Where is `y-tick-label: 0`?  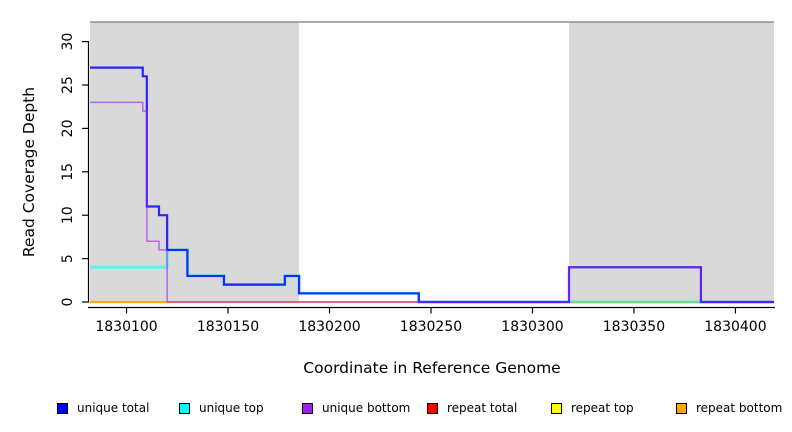
y-tick-label: 0 is located at coordinates (68, 302).